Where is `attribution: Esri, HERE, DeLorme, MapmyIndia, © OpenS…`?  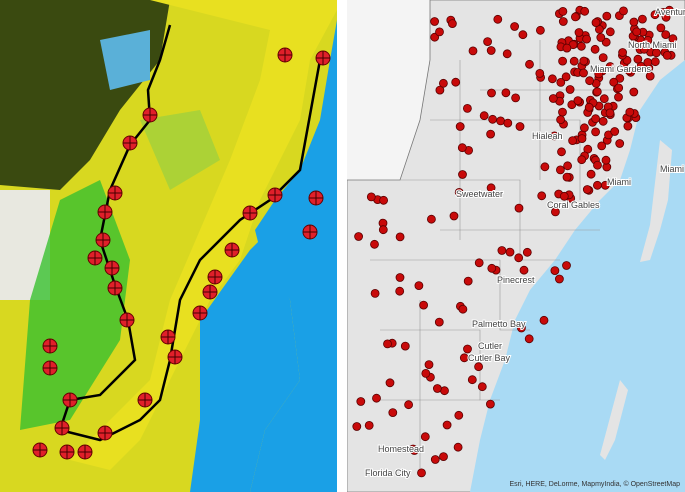 attribution: Esri, HERE, DeLorme, MapmyIndia, © OpenS… is located at coordinates (595, 484).